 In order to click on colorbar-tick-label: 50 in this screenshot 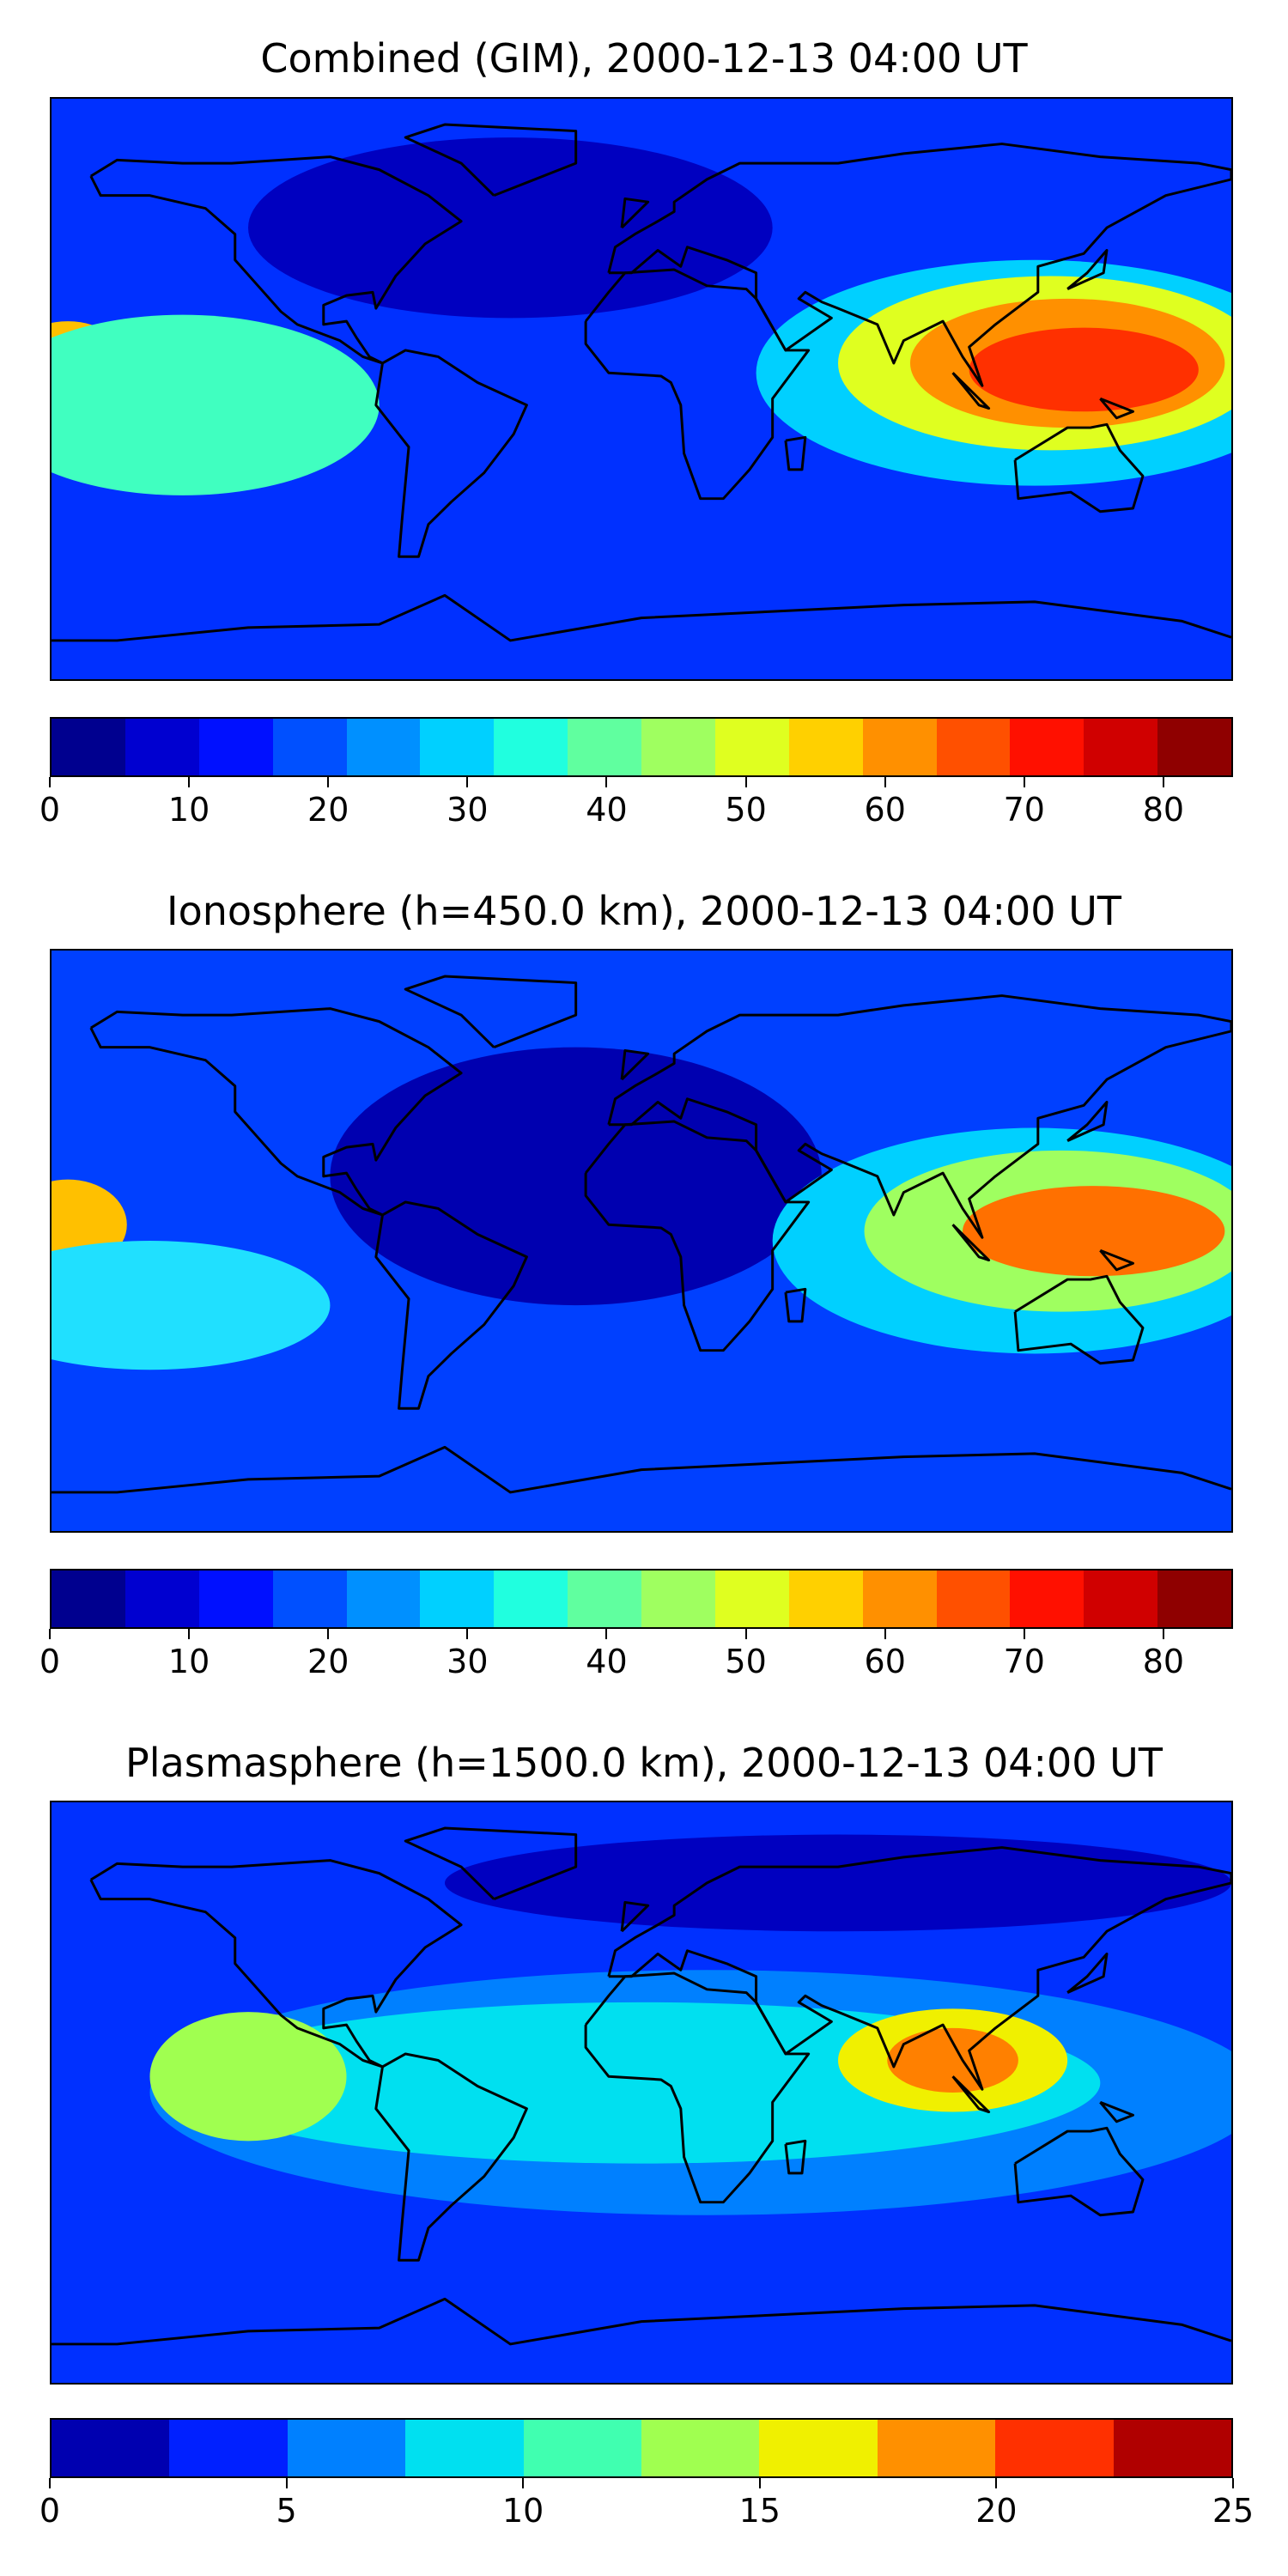, I will do `click(746, 810)`.